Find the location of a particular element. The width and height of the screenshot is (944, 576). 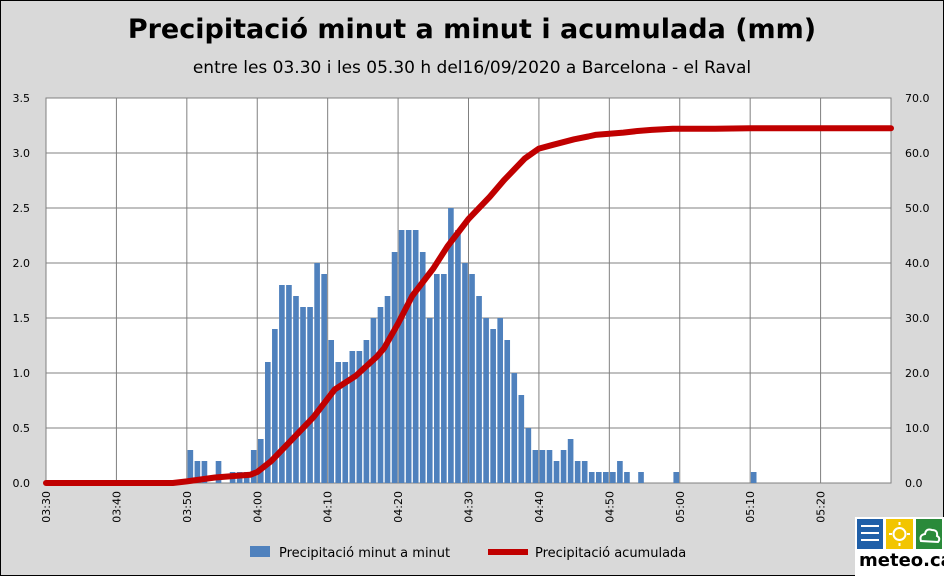

logo-text: meteo.cat is located at coordinates (901, 560).